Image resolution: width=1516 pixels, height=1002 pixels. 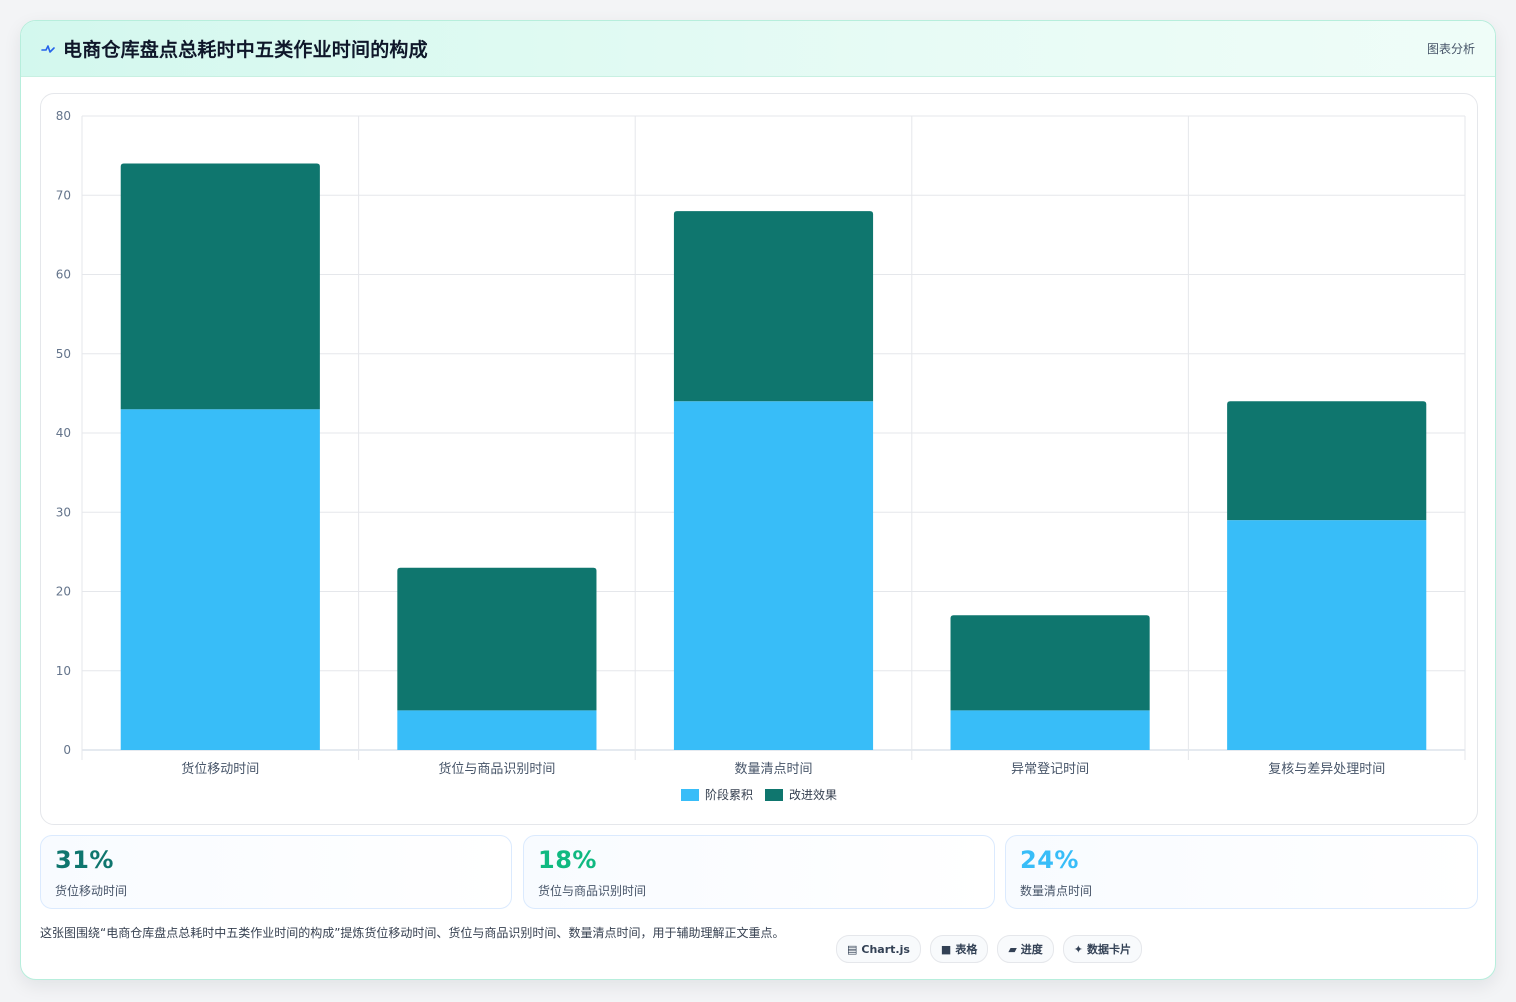 What do you see at coordinates (1056, 891) in the screenshot?
I see `stat-label: 数量清点时间` at bounding box center [1056, 891].